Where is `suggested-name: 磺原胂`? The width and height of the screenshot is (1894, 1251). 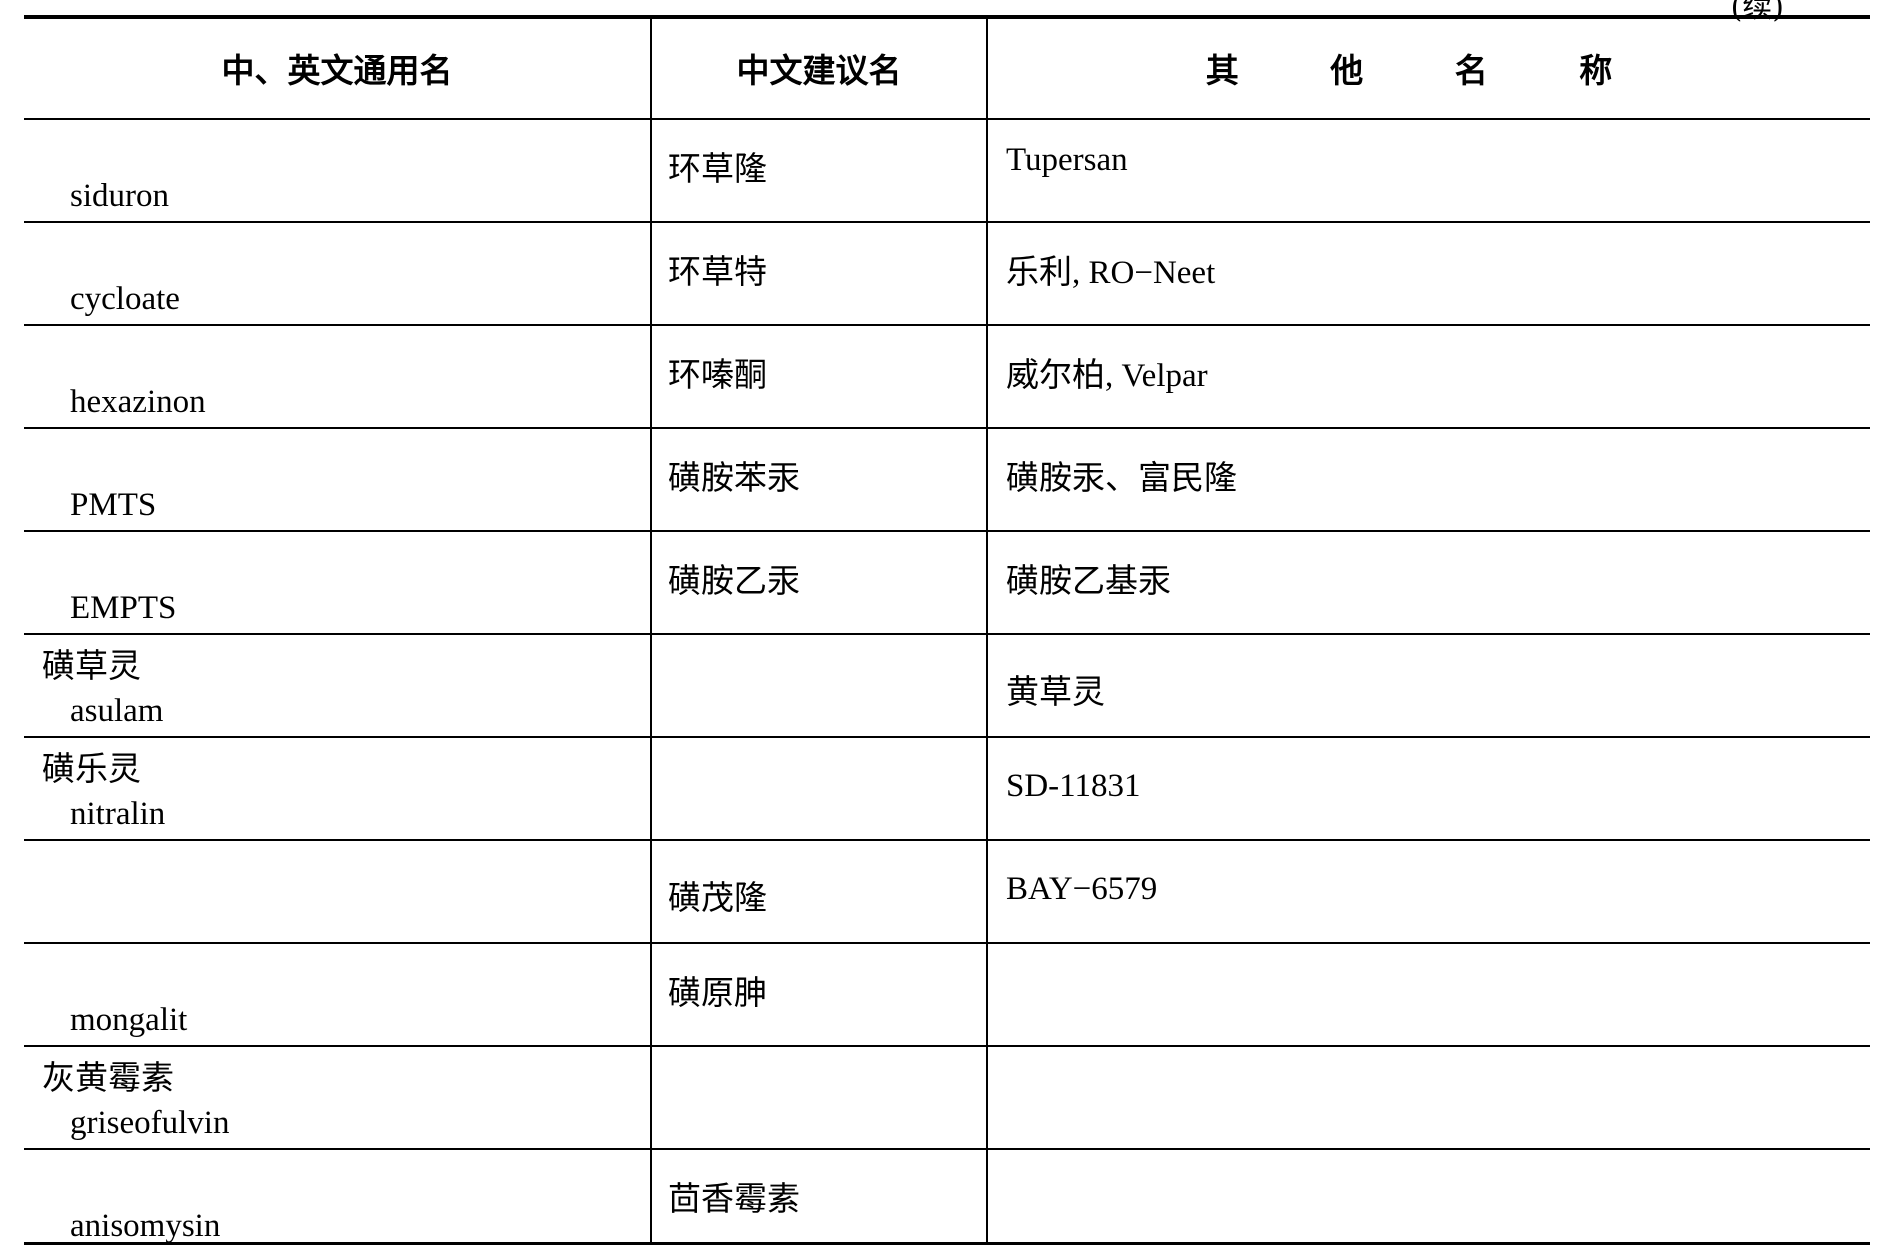 suggested-name: 磺原胂 is located at coordinates (717, 992).